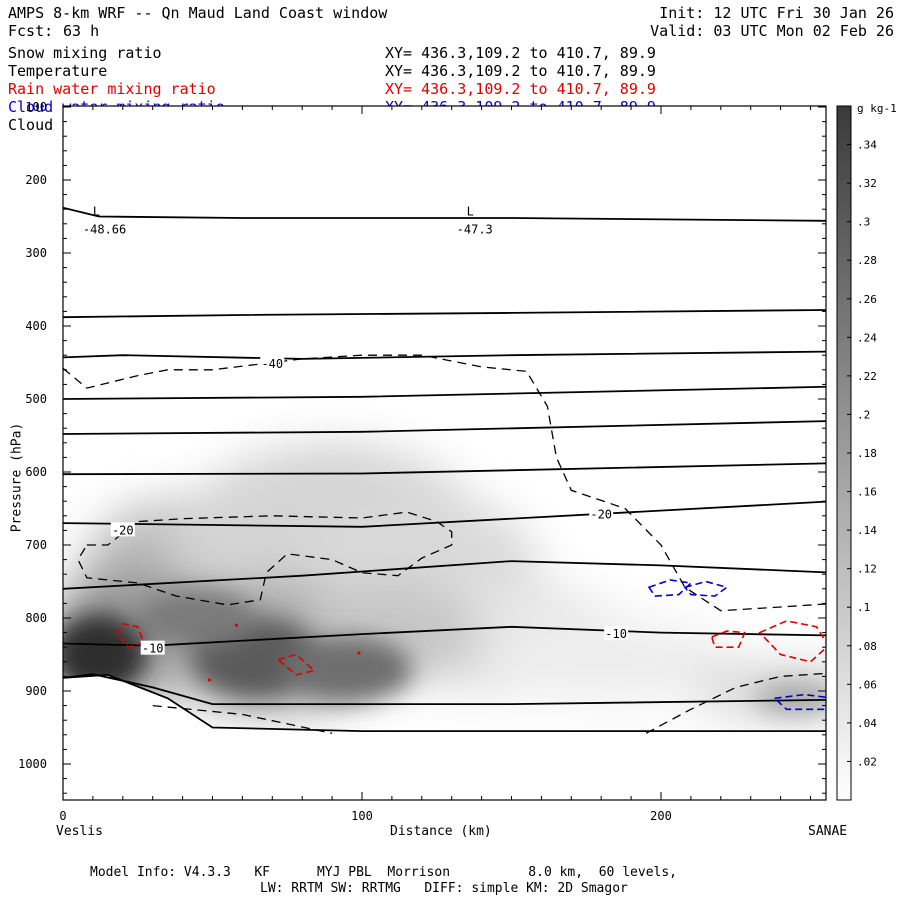 The width and height of the screenshot is (900, 900). Describe the element at coordinates (863, 222) in the screenshot. I see `colorbar-label: .3` at that location.